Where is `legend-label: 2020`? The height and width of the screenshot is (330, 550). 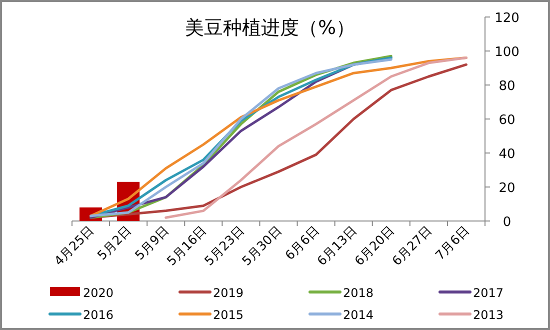
legend-label: 2020 is located at coordinates (98, 293).